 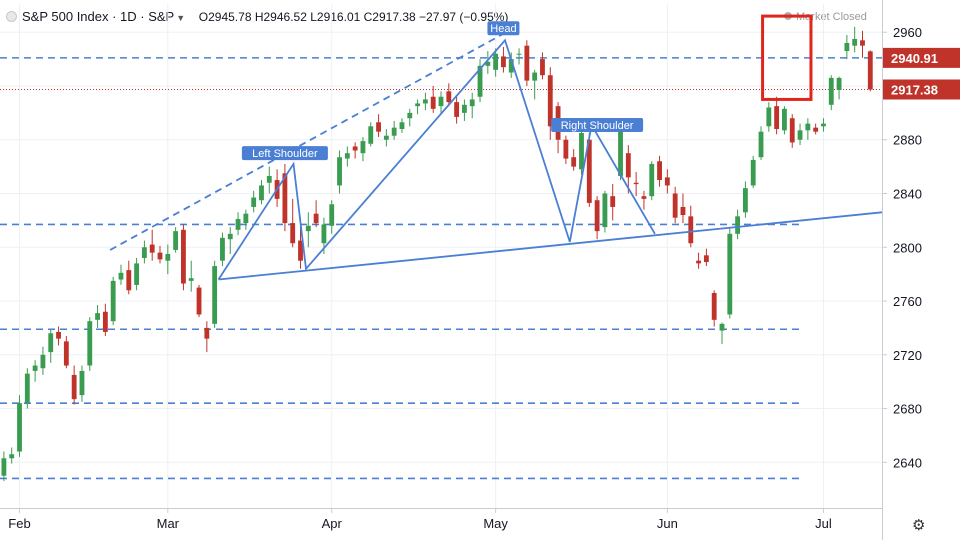 What do you see at coordinates (332, 523) in the screenshot?
I see `x-tick-label: Apr` at bounding box center [332, 523].